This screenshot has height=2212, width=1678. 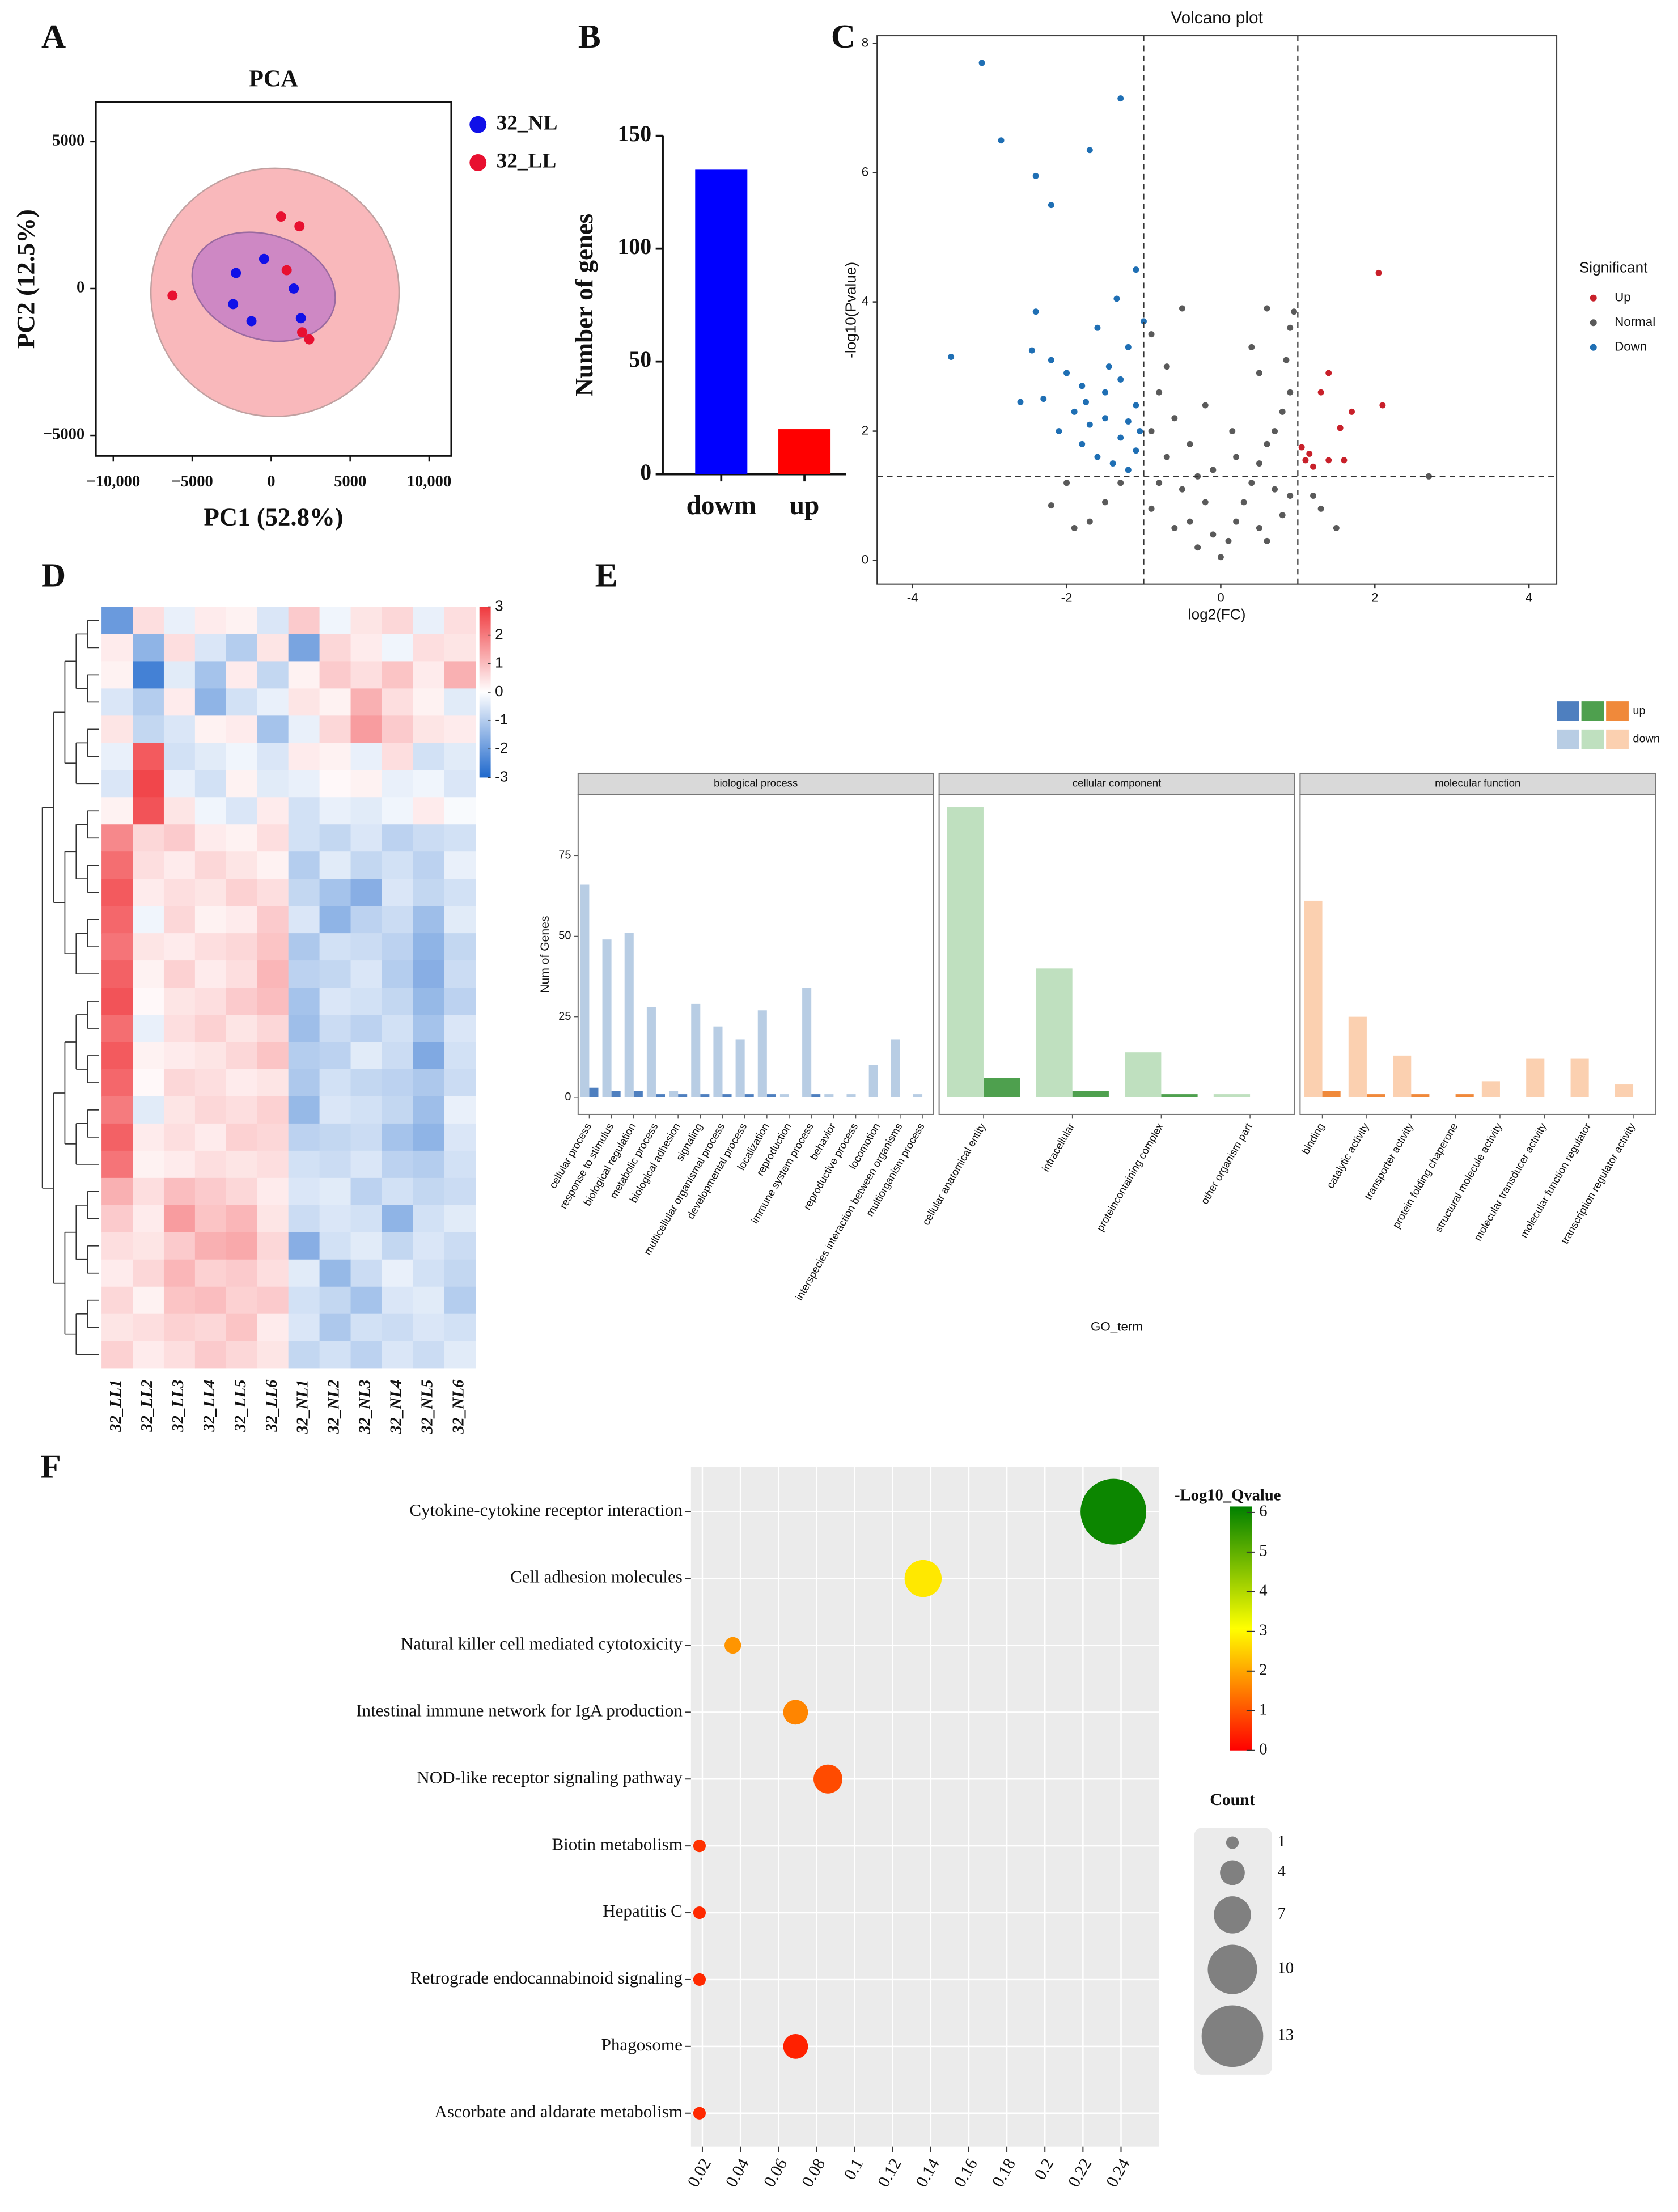 I want to click on column-label: 32_LL2, so click(x=147, y=1406).